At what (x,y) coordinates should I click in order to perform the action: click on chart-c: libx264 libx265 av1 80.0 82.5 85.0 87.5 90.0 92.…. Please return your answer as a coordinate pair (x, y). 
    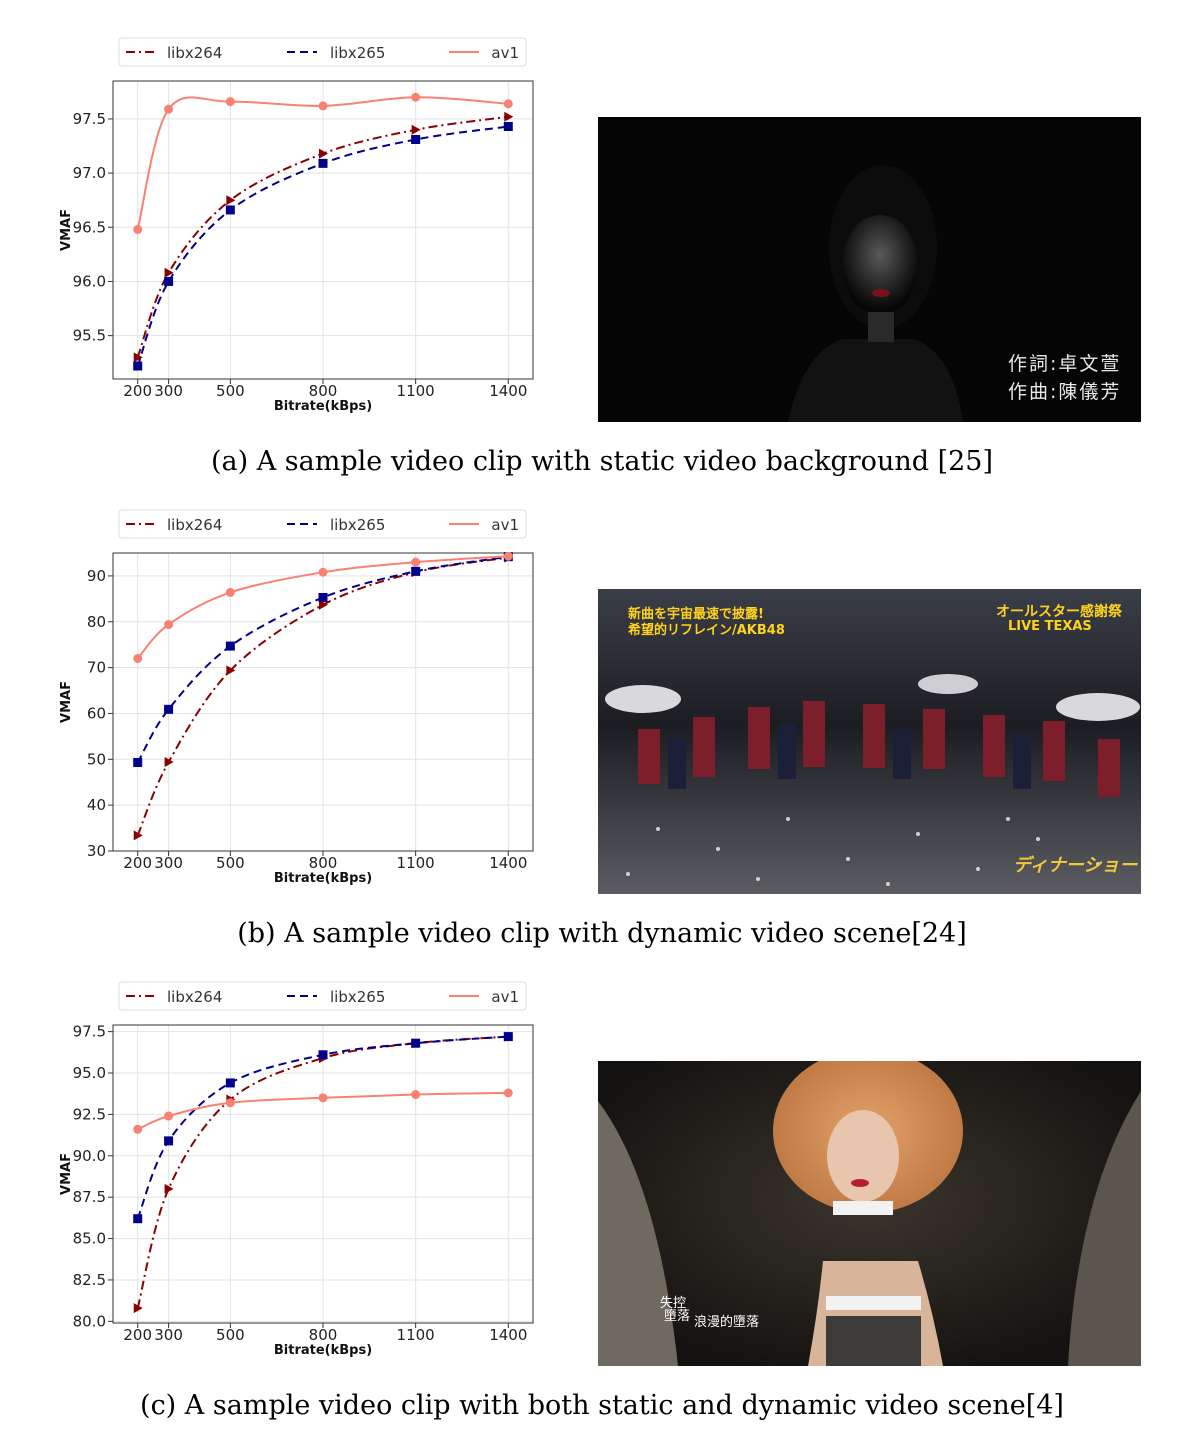
    Looking at the image, I should click on (296, 1169).